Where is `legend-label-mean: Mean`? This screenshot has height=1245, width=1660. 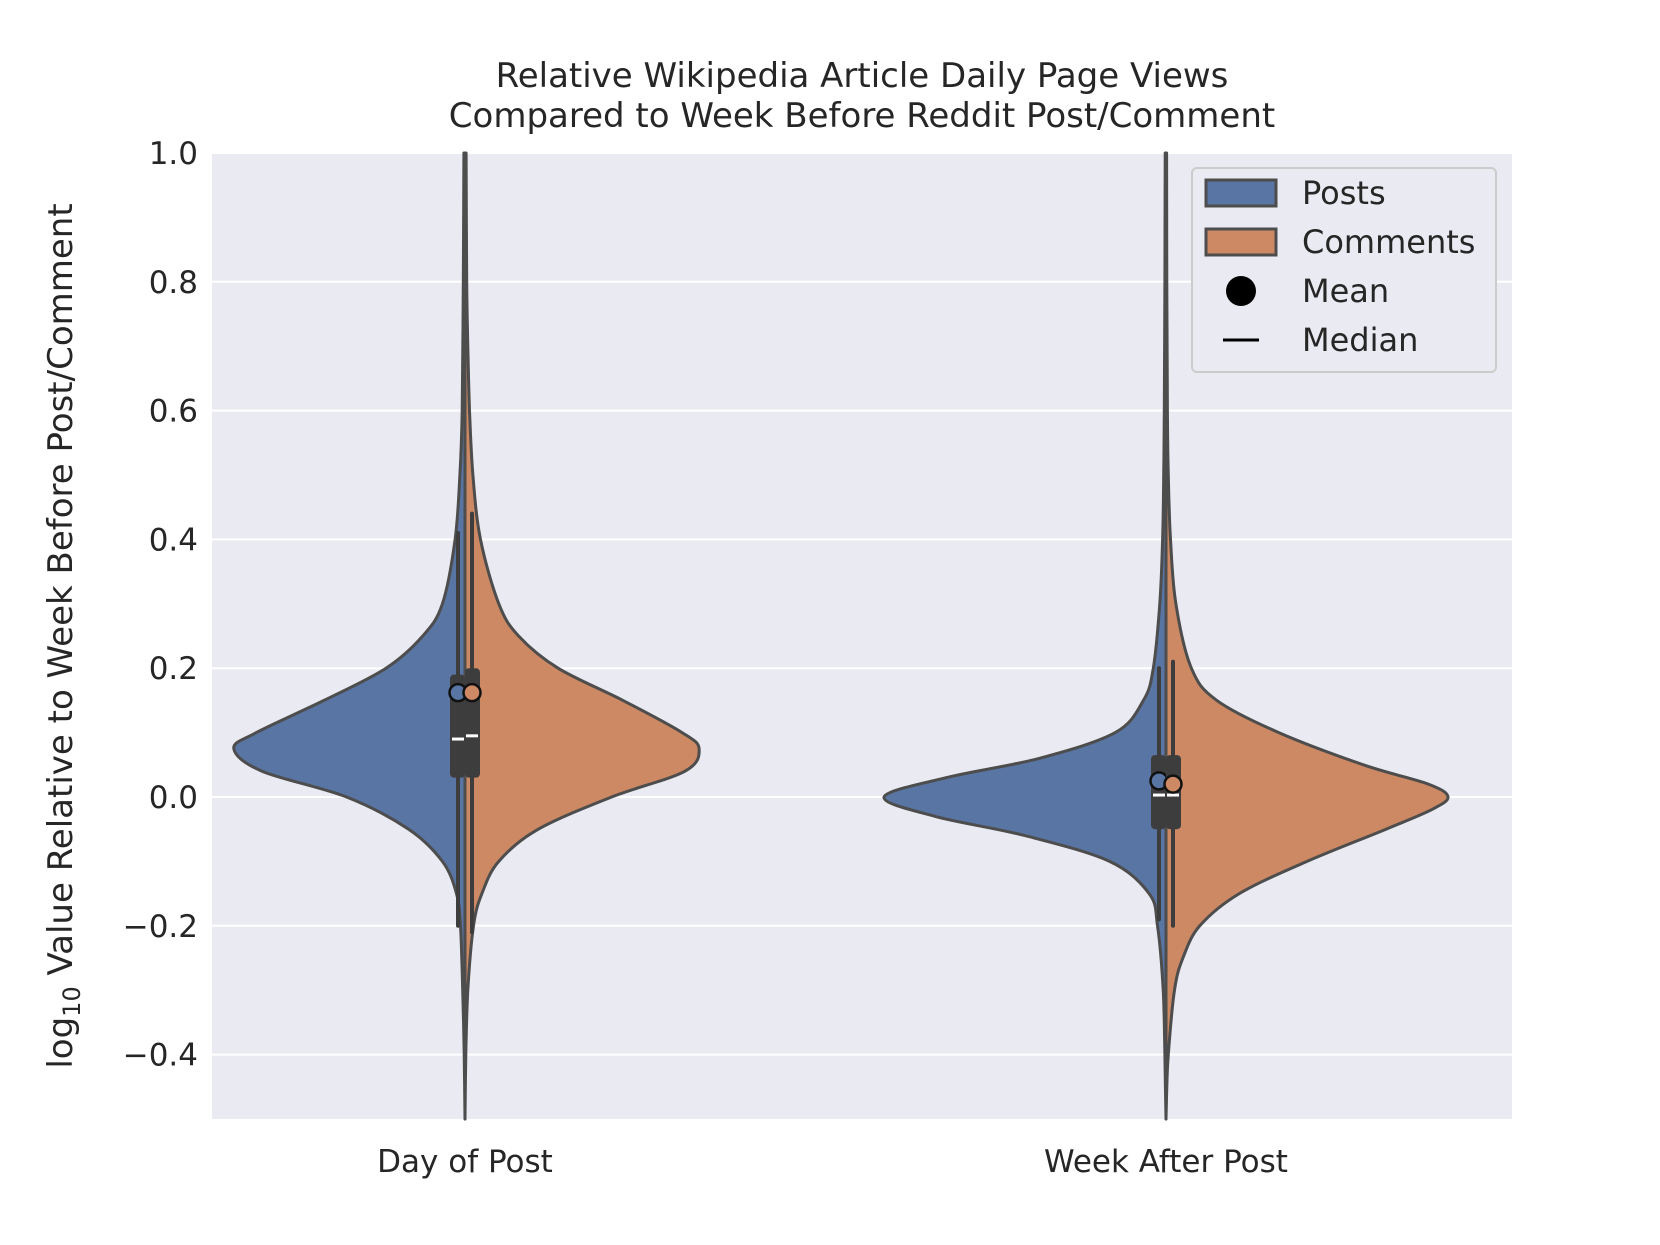 legend-label-mean: Mean is located at coordinates (1345, 291).